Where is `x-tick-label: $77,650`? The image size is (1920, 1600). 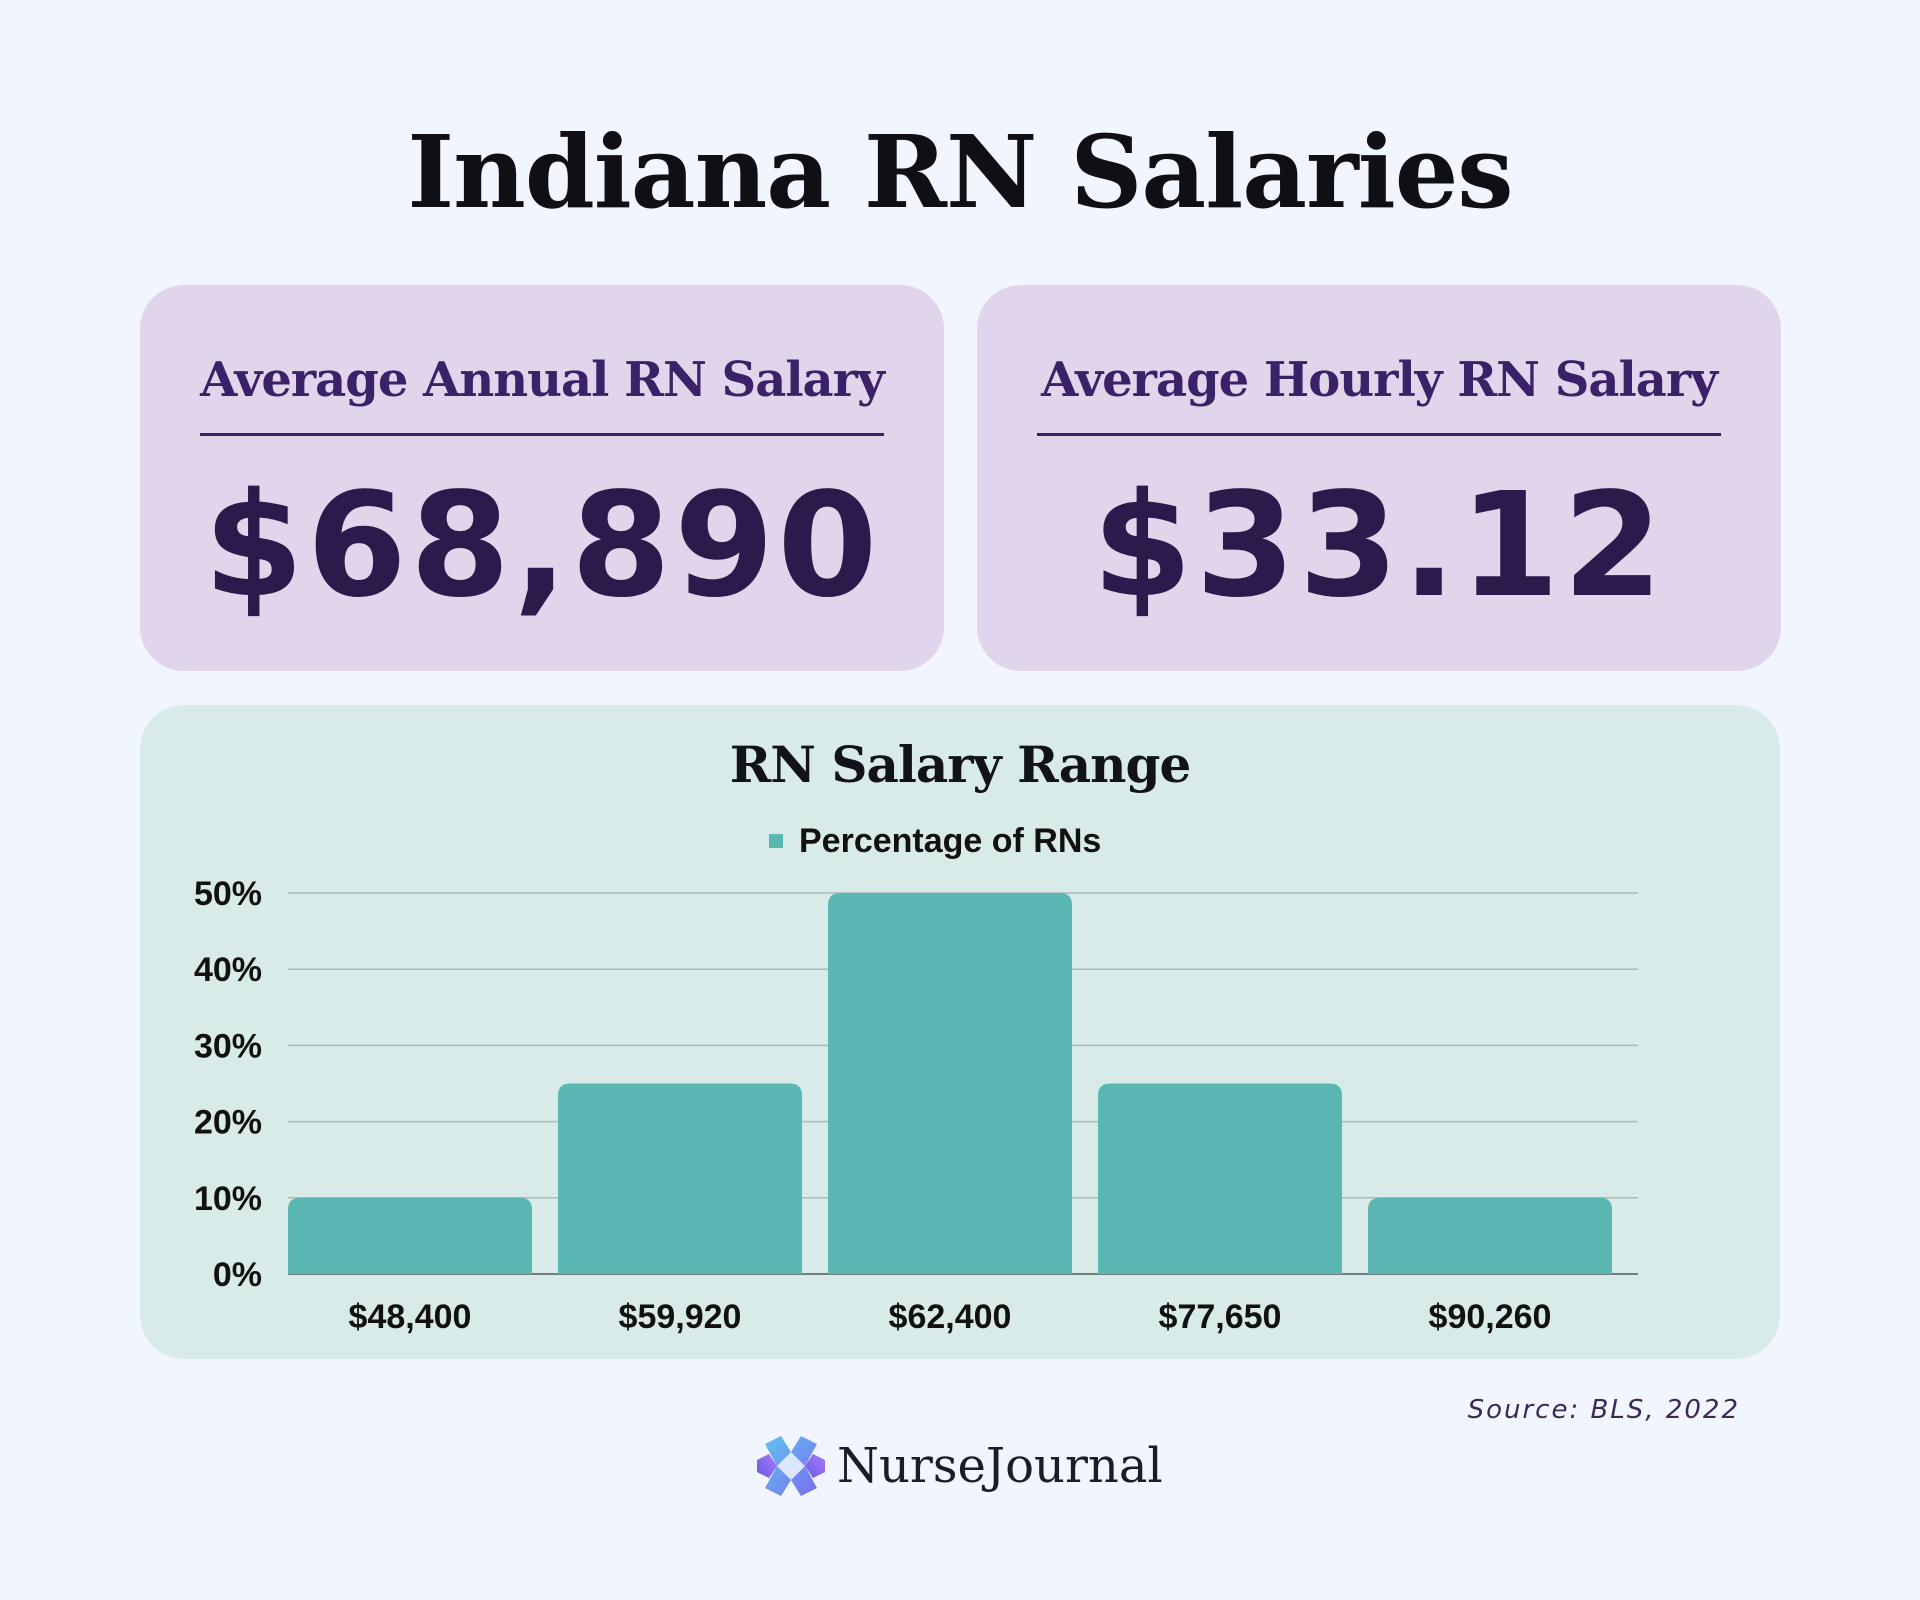
x-tick-label: $77,650 is located at coordinates (1220, 1317).